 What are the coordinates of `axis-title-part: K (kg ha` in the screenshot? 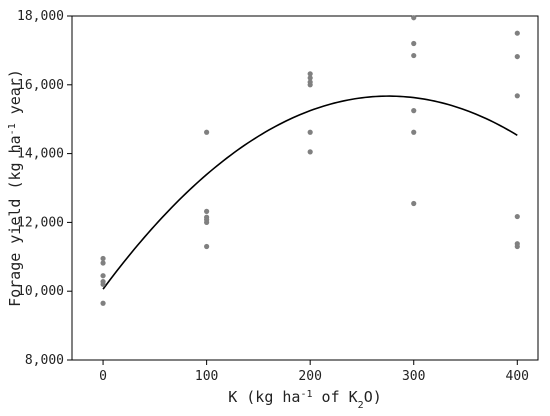 It's located at (264, 397).